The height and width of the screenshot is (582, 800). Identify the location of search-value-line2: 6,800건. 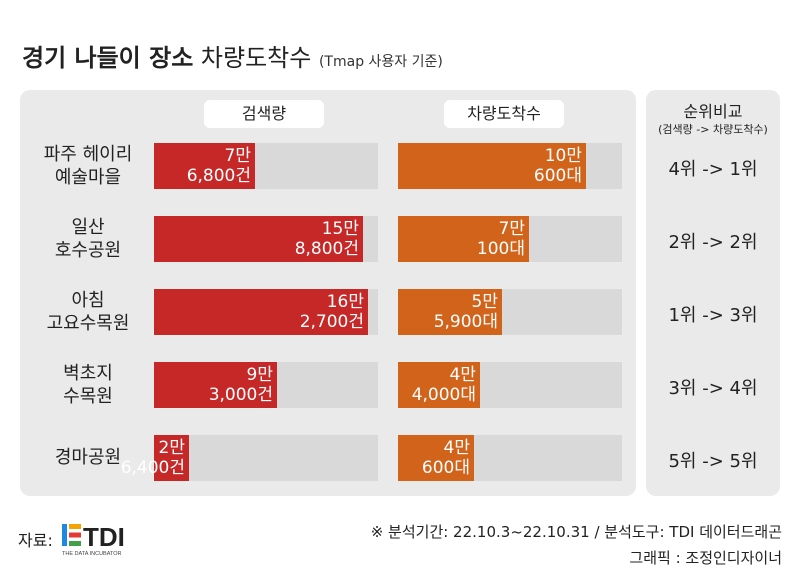
(218, 176).